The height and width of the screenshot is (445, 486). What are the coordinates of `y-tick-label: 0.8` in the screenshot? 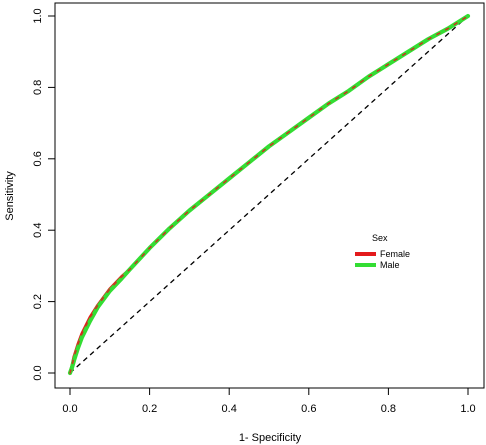 It's located at (38, 87).